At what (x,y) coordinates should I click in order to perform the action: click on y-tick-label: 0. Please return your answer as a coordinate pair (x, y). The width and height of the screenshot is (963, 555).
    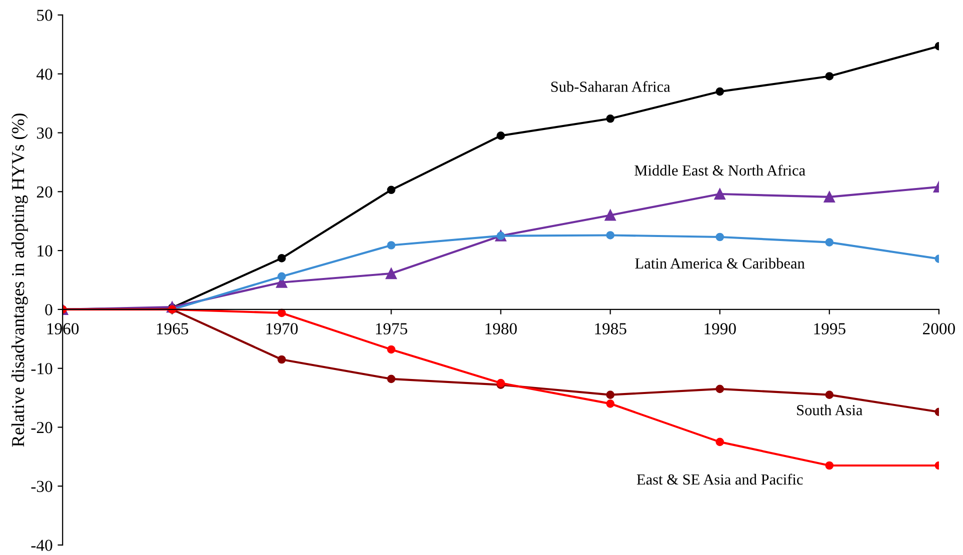
    Looking at the image, I should click on (48, 310).